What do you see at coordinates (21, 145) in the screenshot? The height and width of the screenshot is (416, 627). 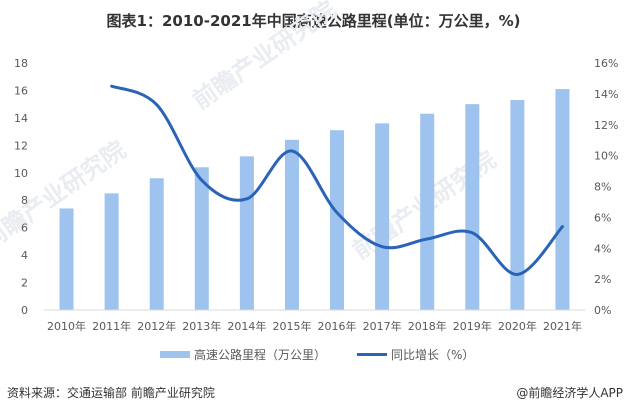 I see `left-axis-tick: 12` at bounding box center [21, 145].